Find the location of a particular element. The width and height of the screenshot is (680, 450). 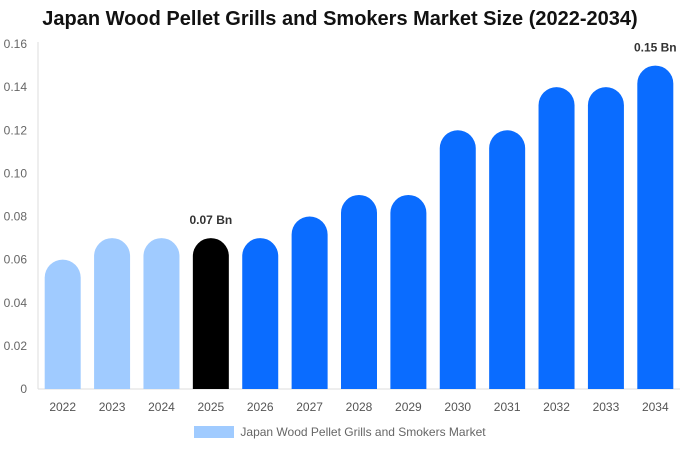

bar-2032 is located at coordinates (556, 238).